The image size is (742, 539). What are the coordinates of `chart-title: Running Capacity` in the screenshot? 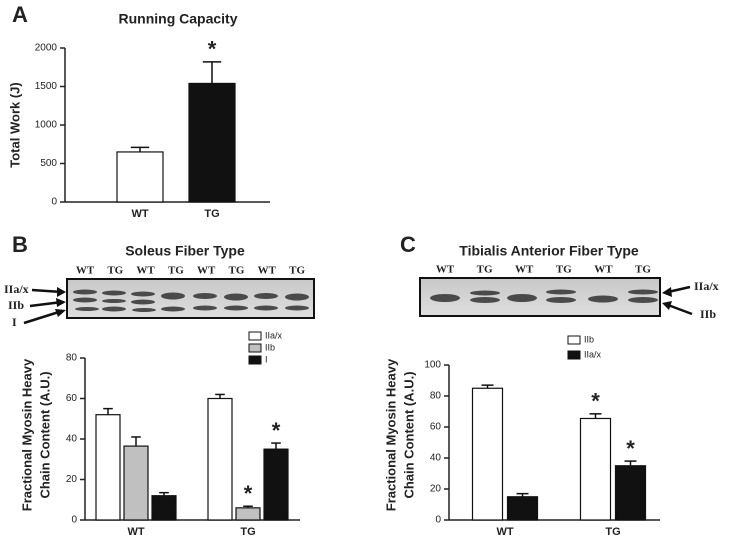 It's located at (177, 19).